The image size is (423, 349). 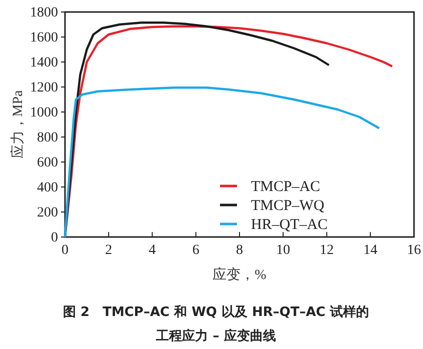 What do you see at coordinates (215, 336) in the screenshot?
I see `text: 工程应力 – 应变曲线` at bounding box center [215, 336].